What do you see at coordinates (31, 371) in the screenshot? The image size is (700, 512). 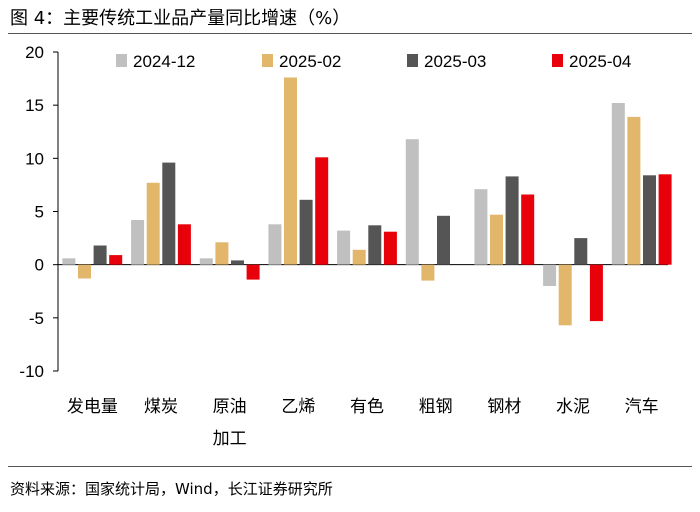 I see `y-tick-label: -10` at bounding box center [31, 371].